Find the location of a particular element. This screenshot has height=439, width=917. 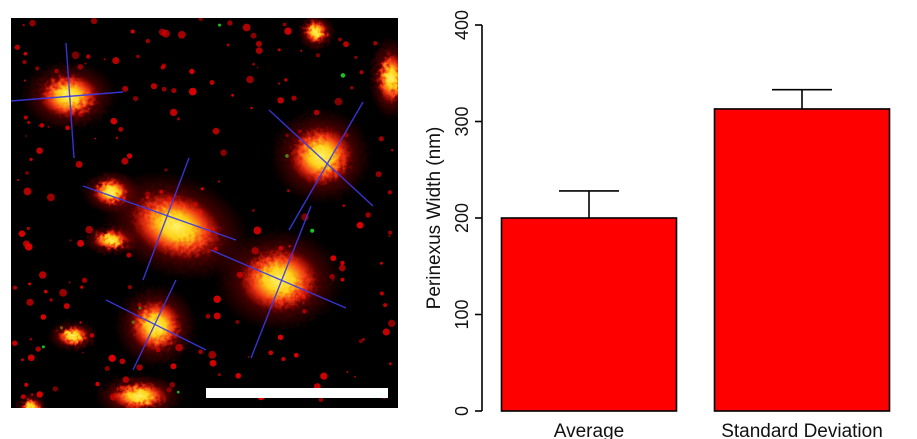

y-tick-label: 0 is located at coordinates (462, 411).